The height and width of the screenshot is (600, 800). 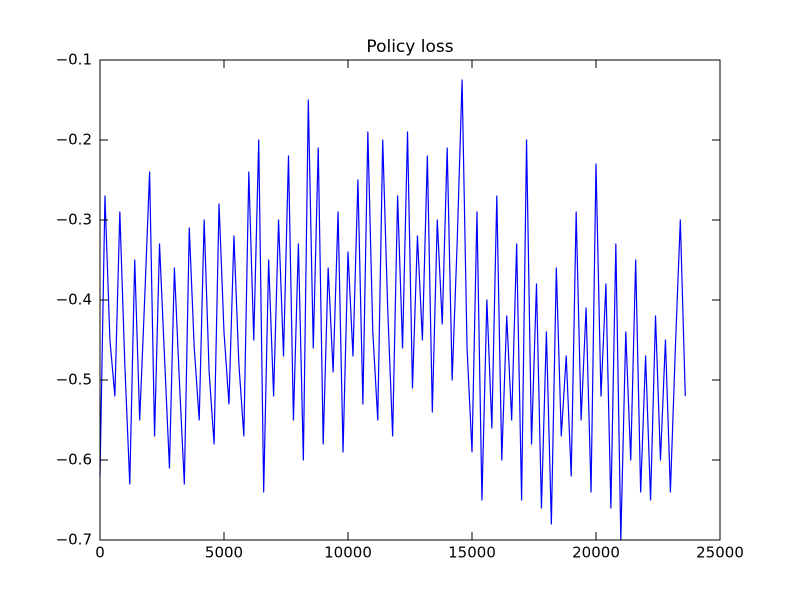 I want to click on x-tick-label: 5000, so click(x=224, y=553).